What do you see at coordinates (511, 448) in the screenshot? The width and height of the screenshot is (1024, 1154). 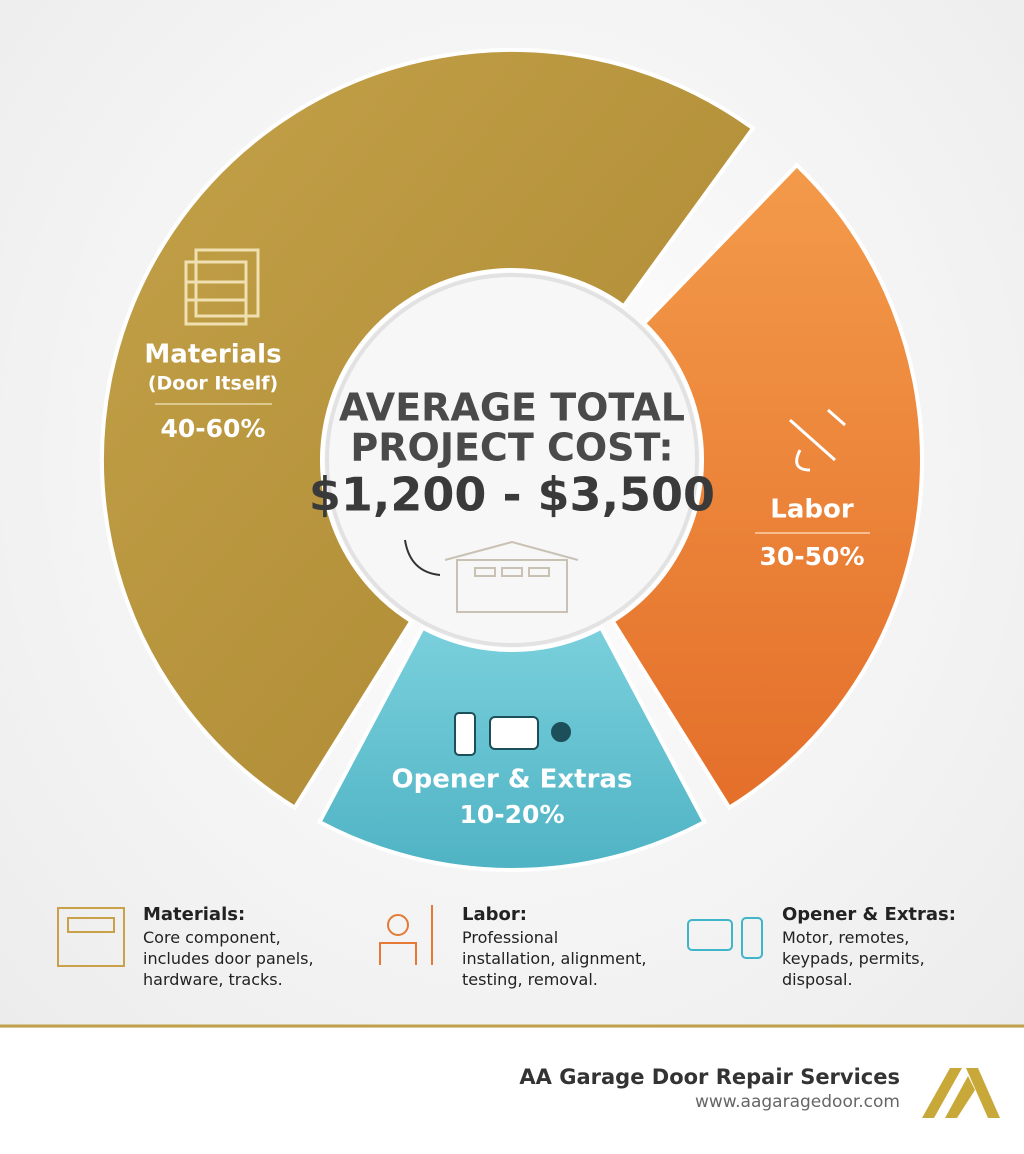 I see `center-title: PROJECT COST:` at bounding box center [511, 448].